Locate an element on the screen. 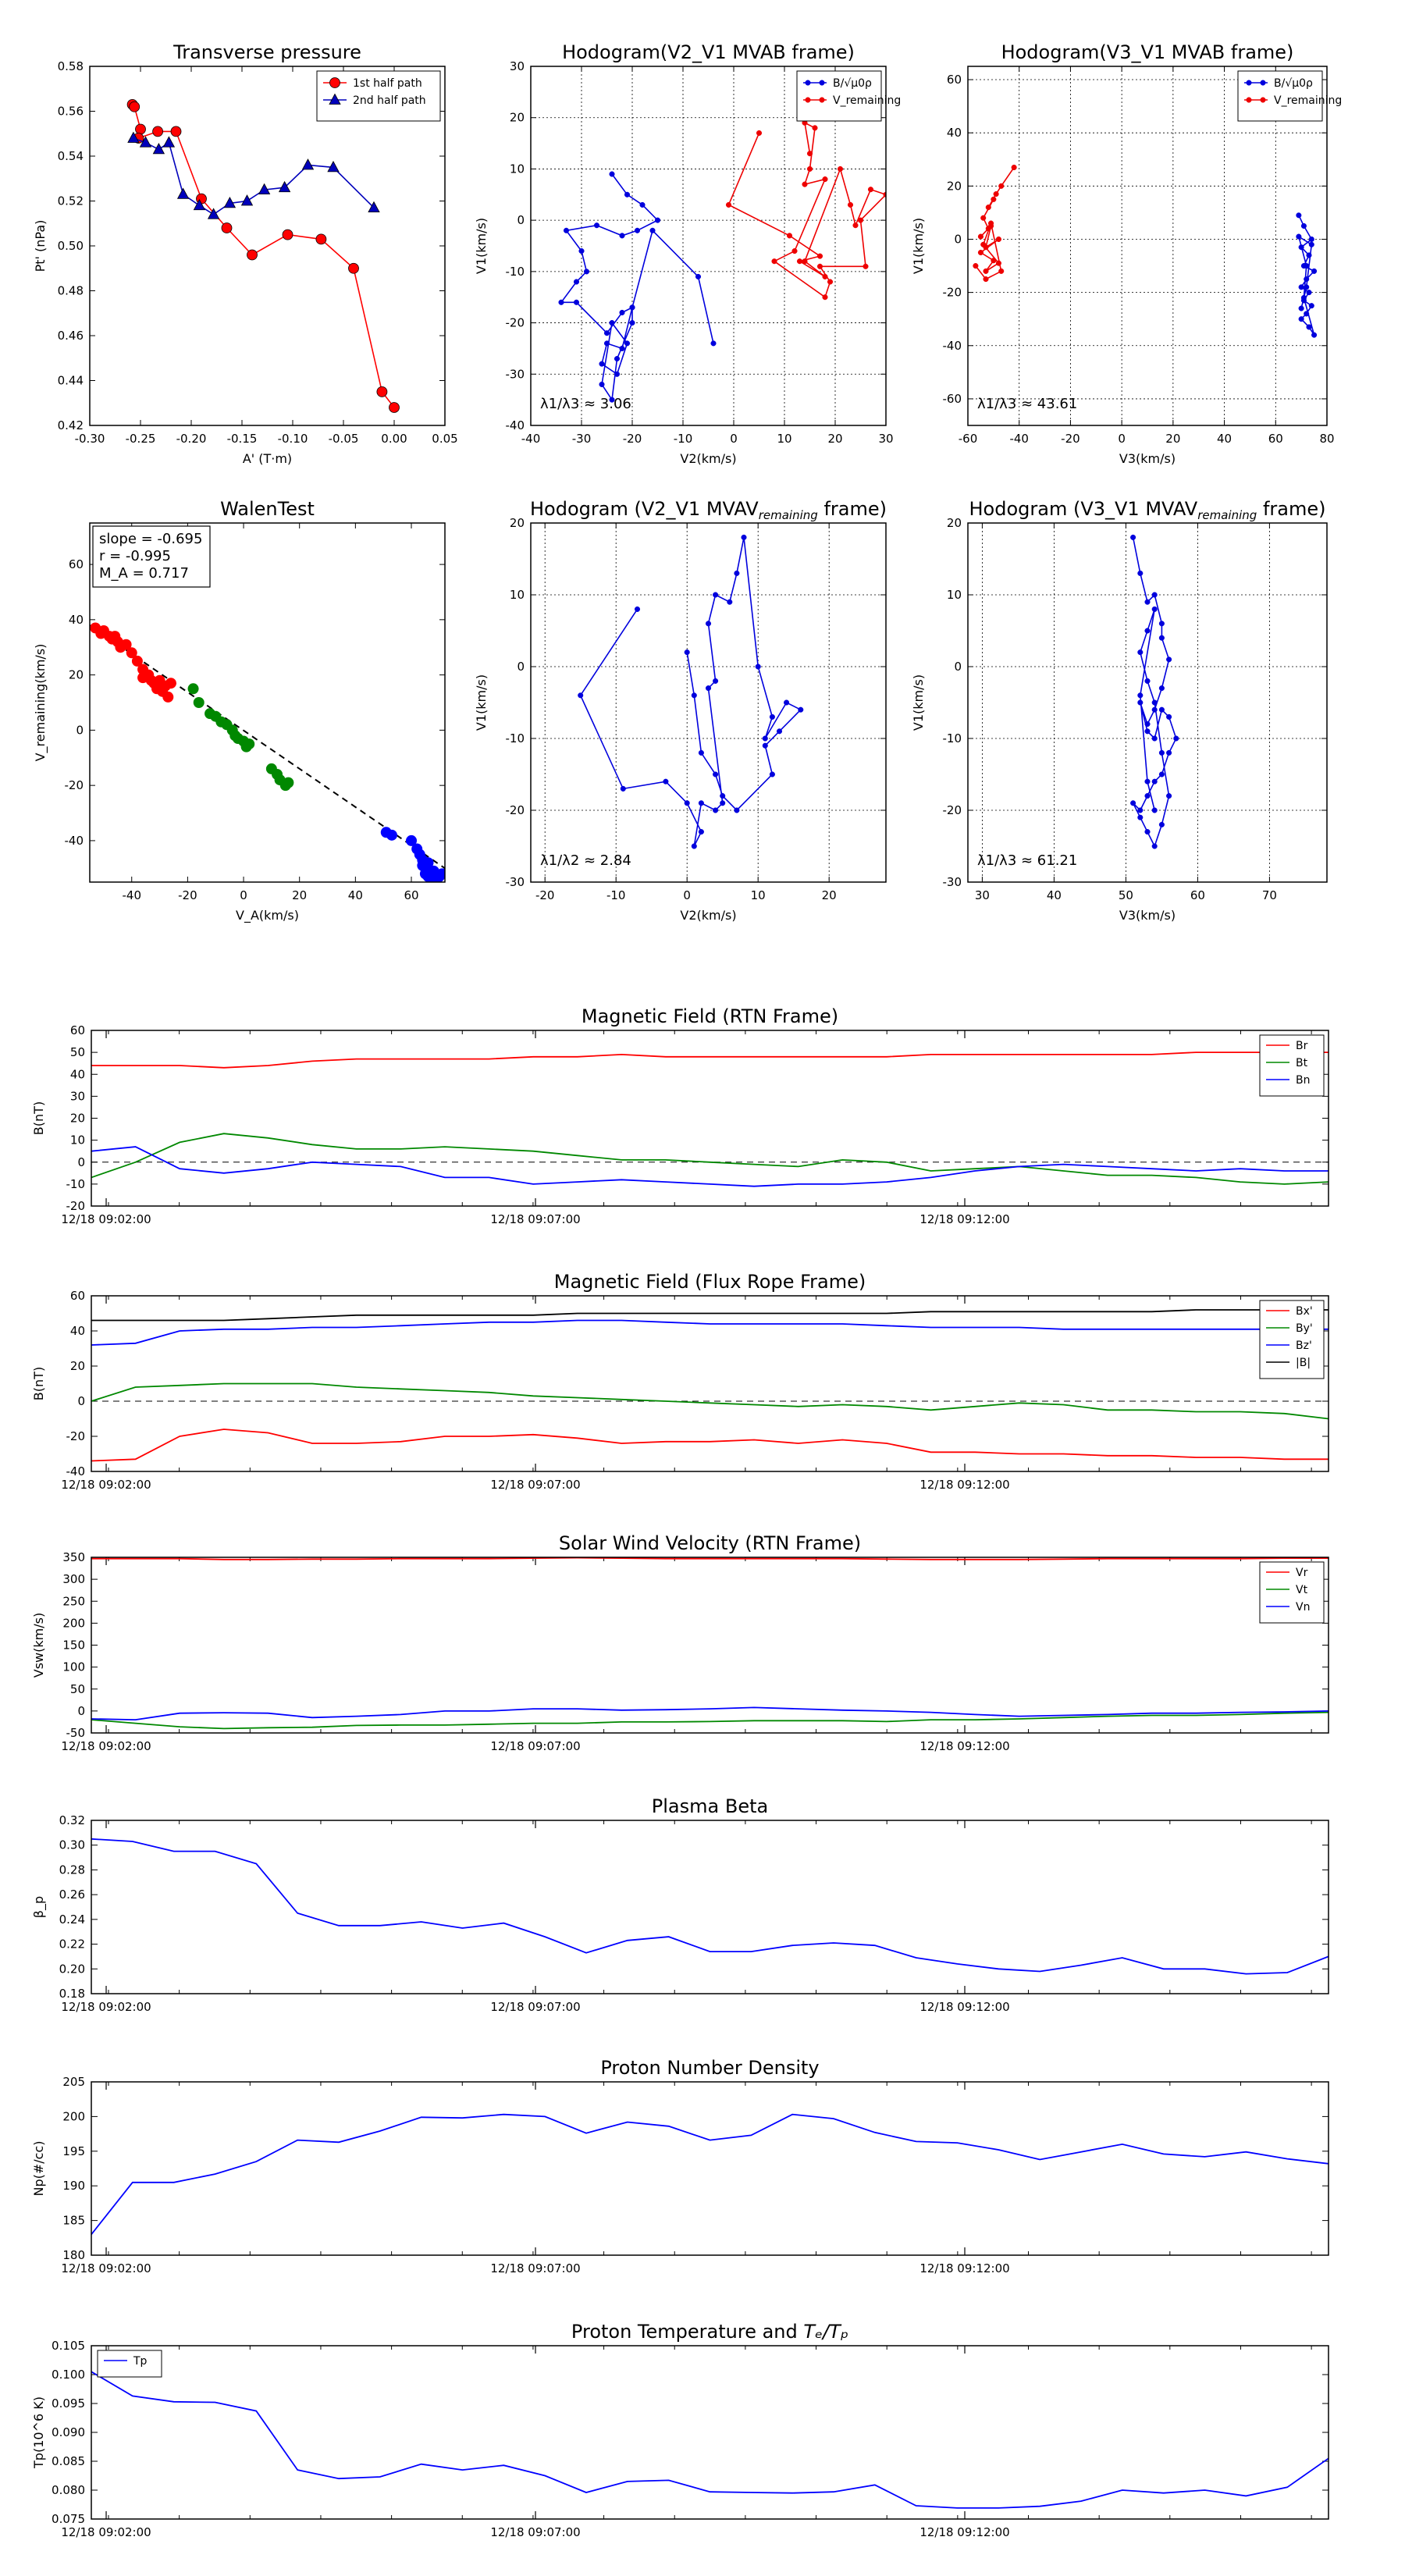 The width and height of the screenshot is (1405, 2576). y-tick-label: 40 is located at coordinates (76, 620).